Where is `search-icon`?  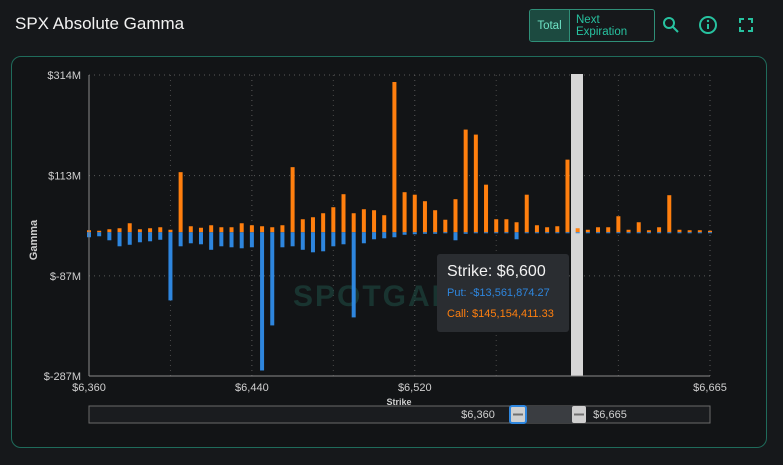 search-icon is located at coordinates (671, 25).